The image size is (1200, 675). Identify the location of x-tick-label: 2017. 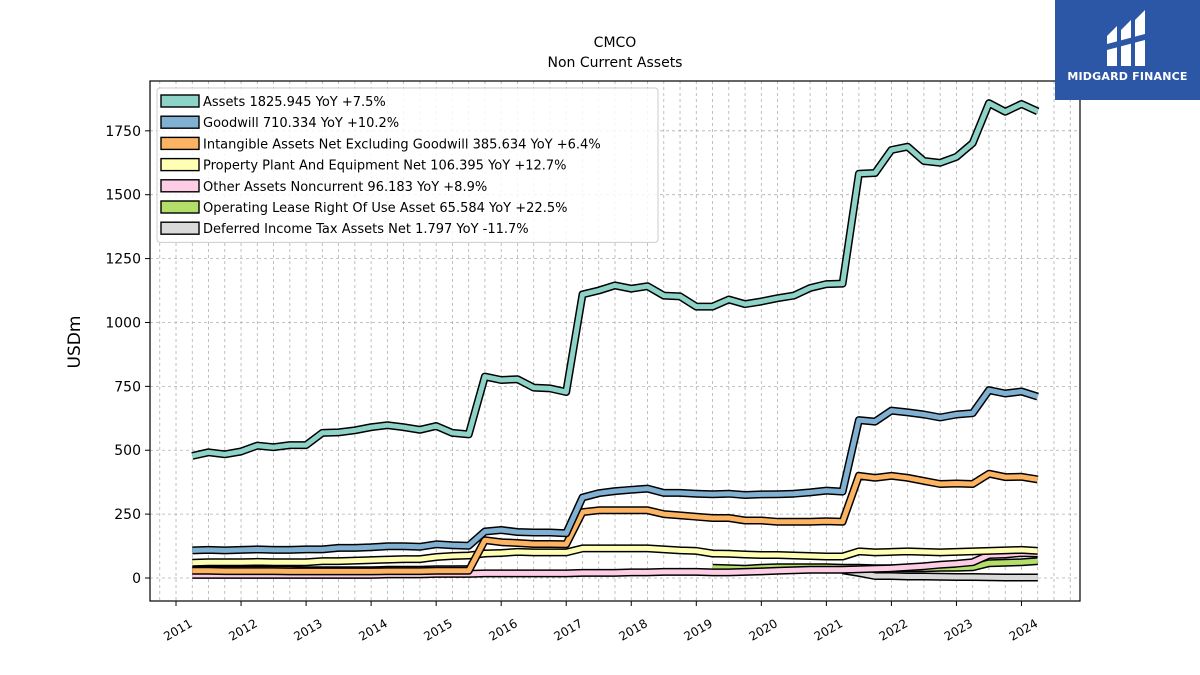
(567, 629).